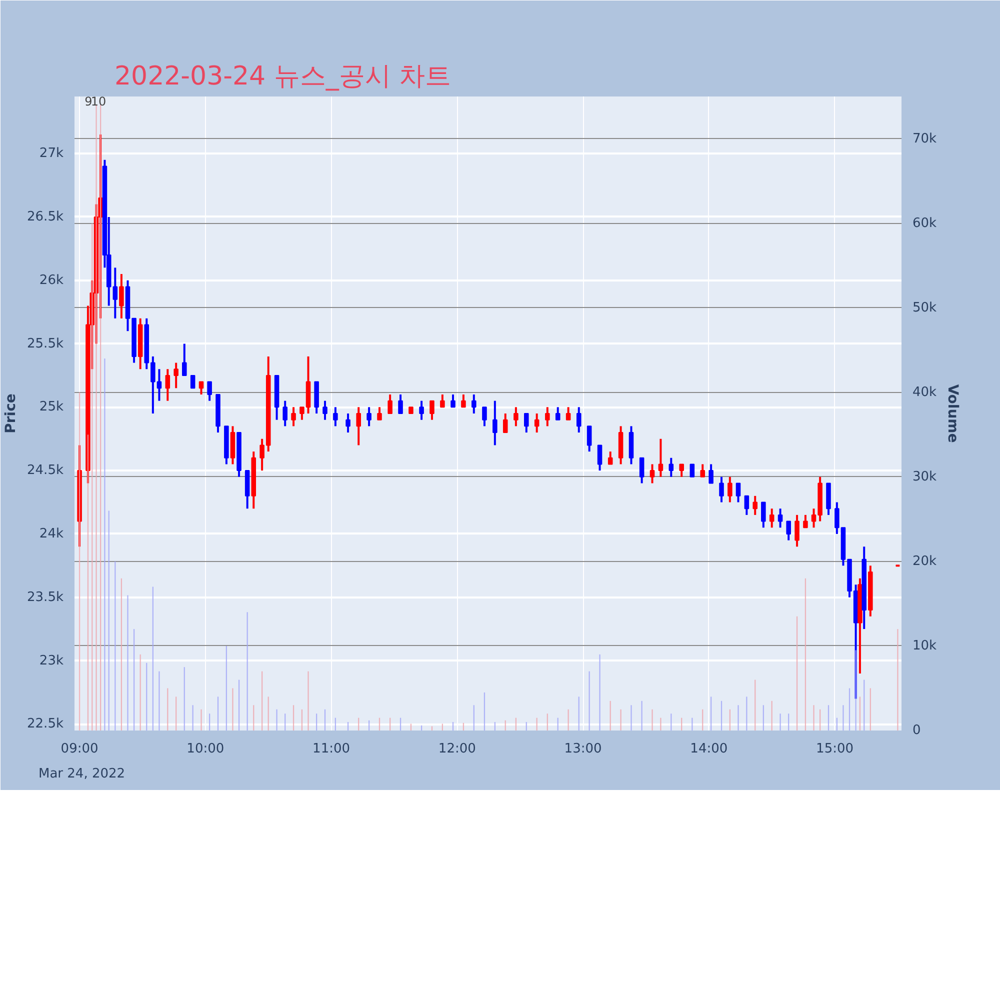 The image size is (1000, 1000). What do you see at coordinates (11, 414) in the screenshot?
I see `y-axis-title: Price` at bounding box center [11, 414].